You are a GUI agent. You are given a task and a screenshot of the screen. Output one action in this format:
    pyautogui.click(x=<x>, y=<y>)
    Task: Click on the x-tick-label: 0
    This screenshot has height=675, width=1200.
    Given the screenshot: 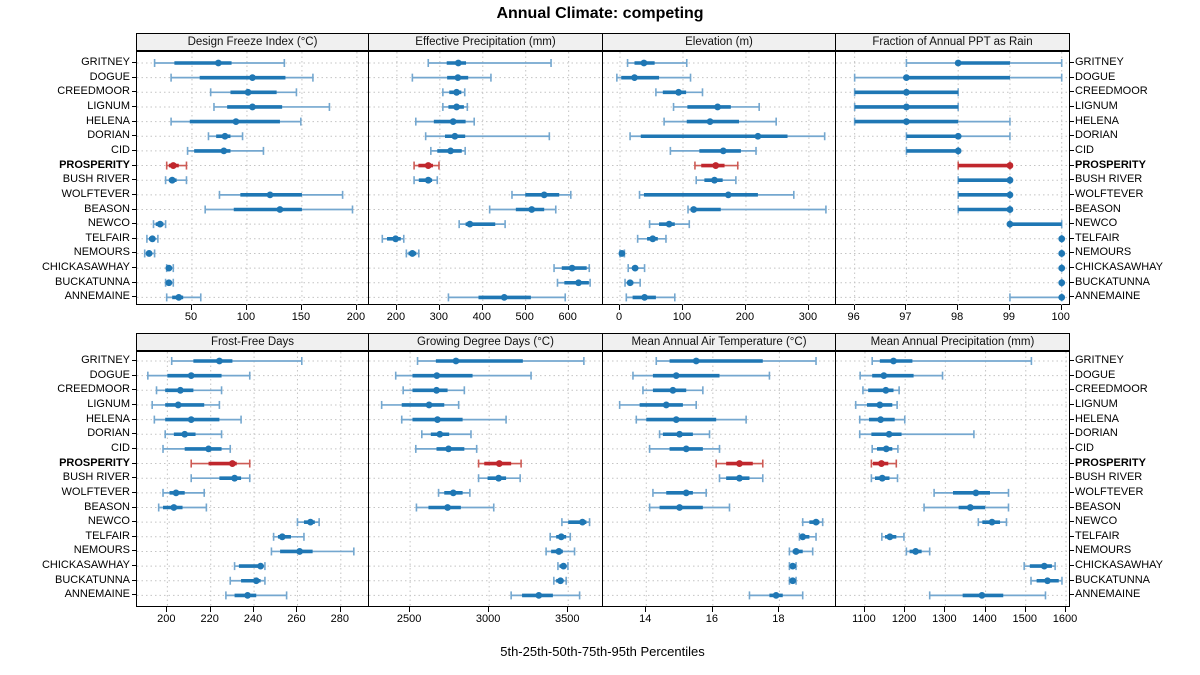 What is the action you would take?
    pyautogui.click(x=619, y=317)
    